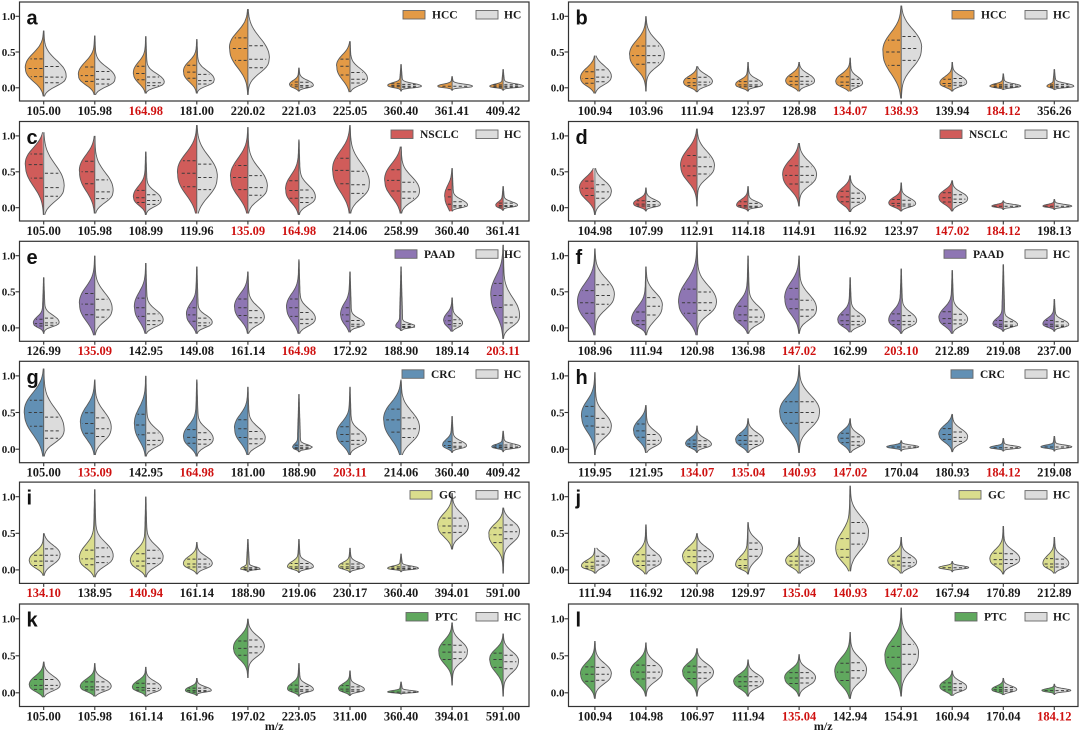 The width and height of the screenshot is (1080, 731). Describe the element at coordinates (350, 111) in the screenshot. I see `svg-text: 225.05` at that location.